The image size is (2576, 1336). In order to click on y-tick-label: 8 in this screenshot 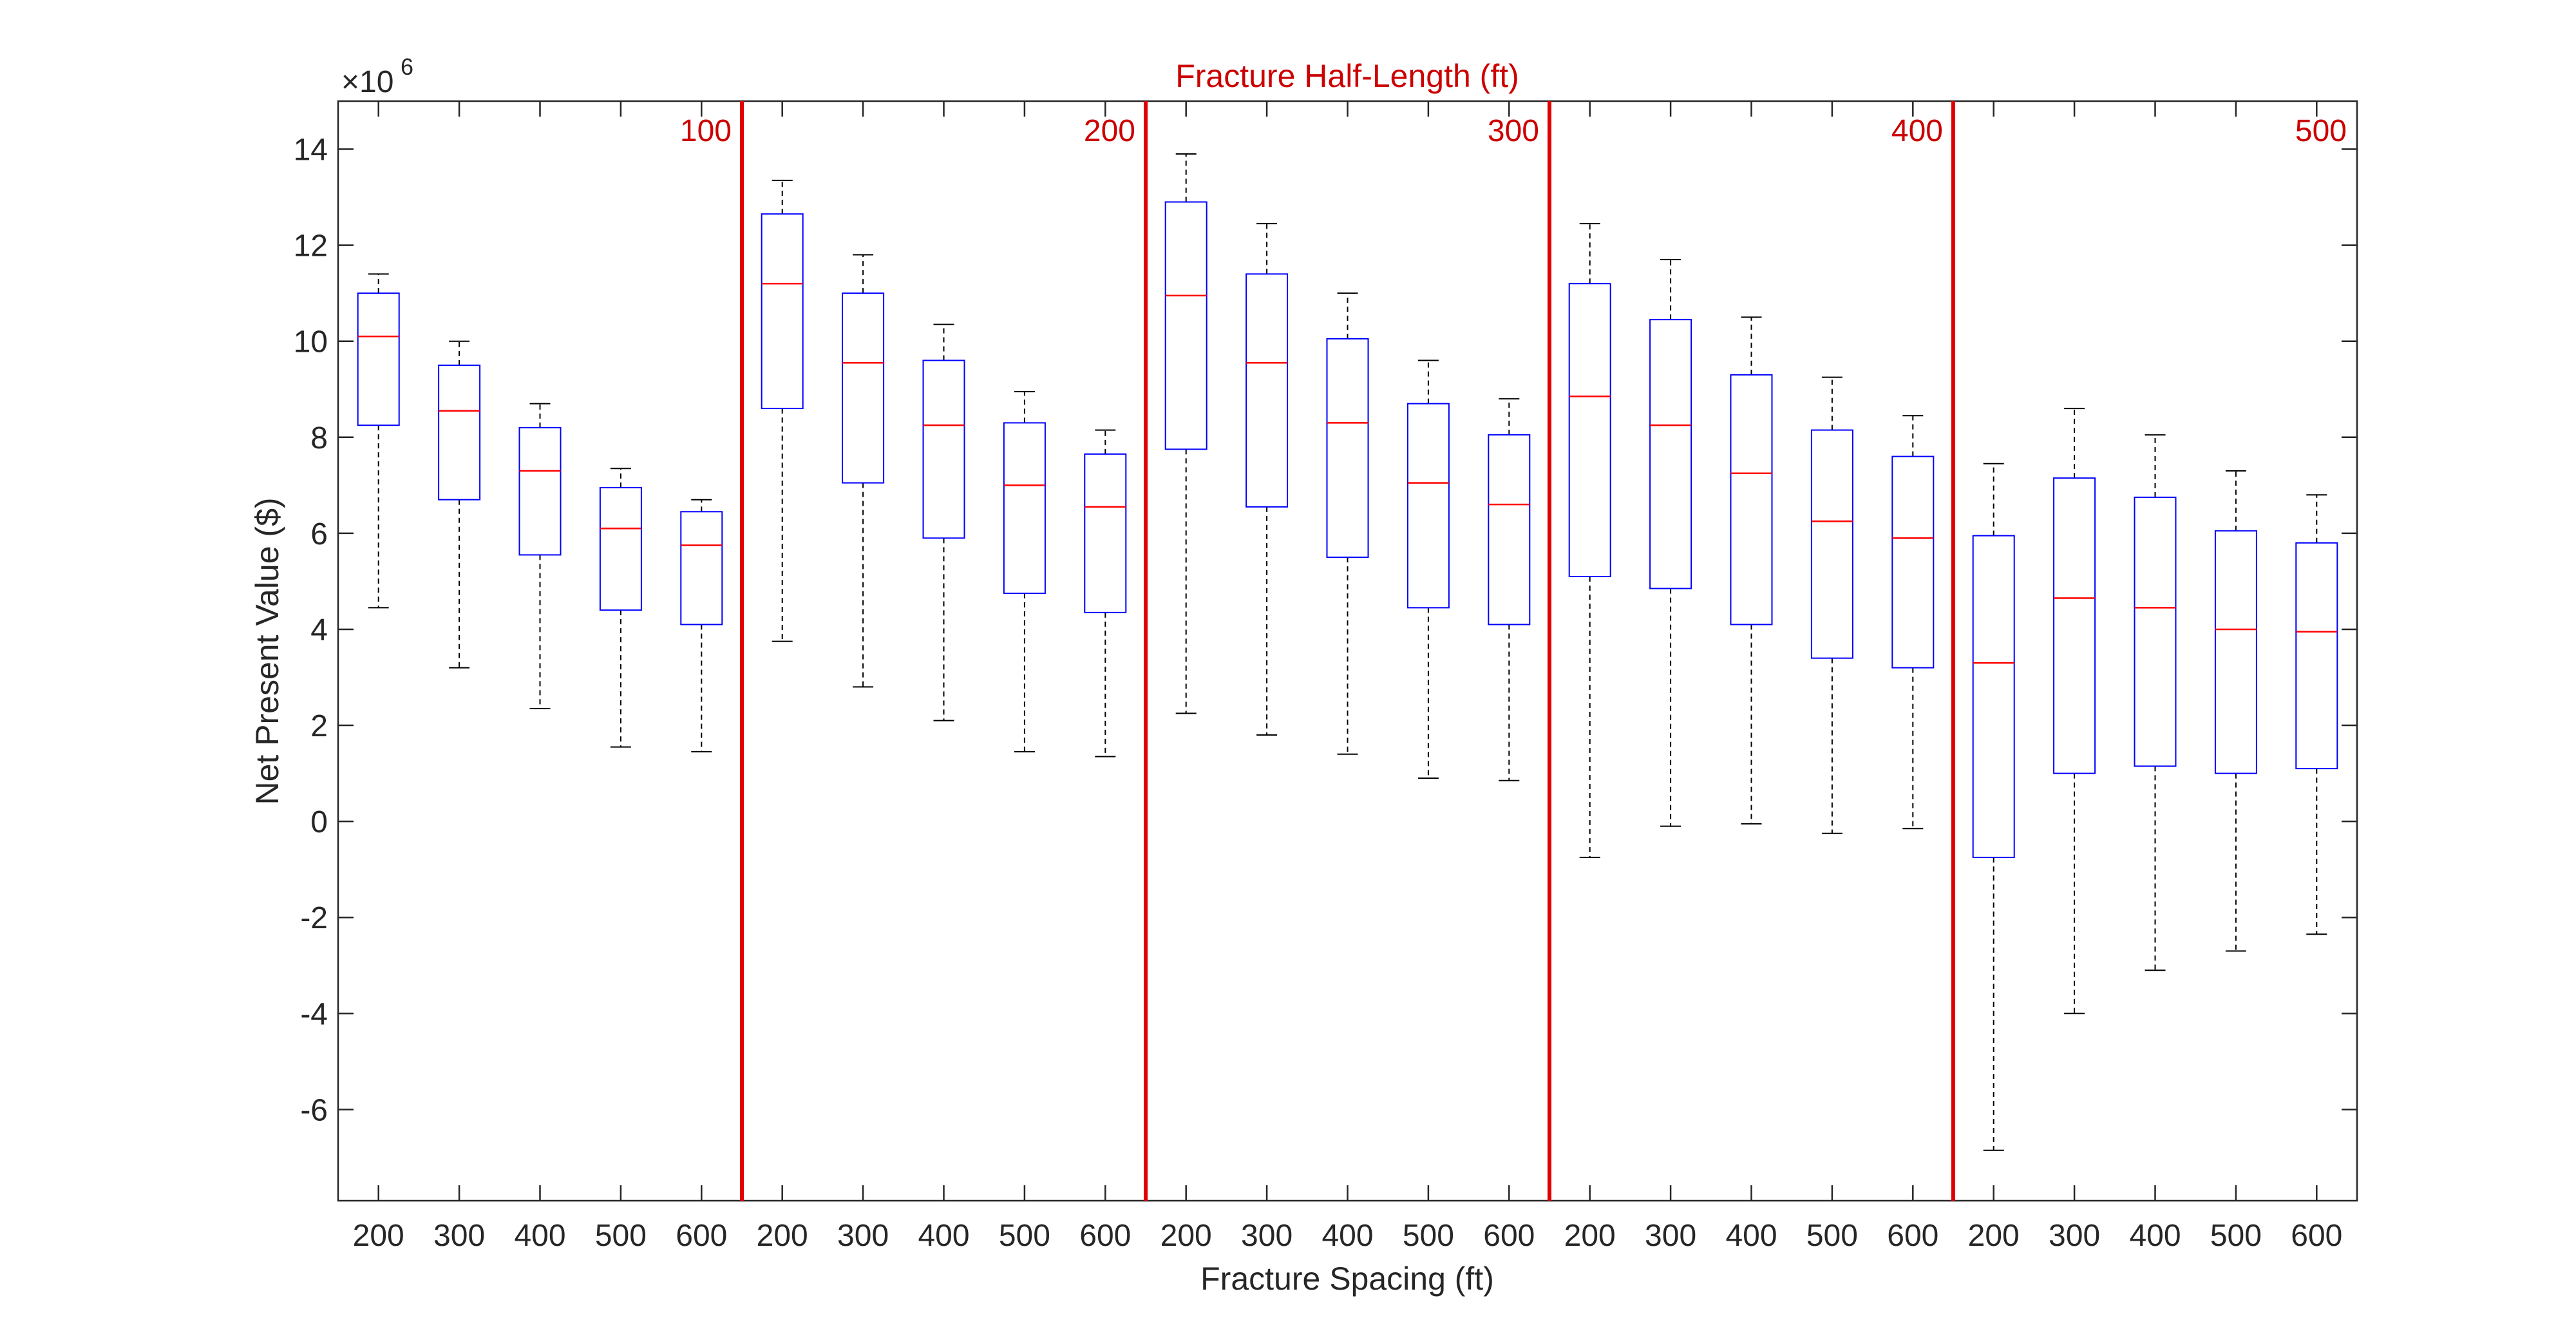, I will do `click(319, 438)`.